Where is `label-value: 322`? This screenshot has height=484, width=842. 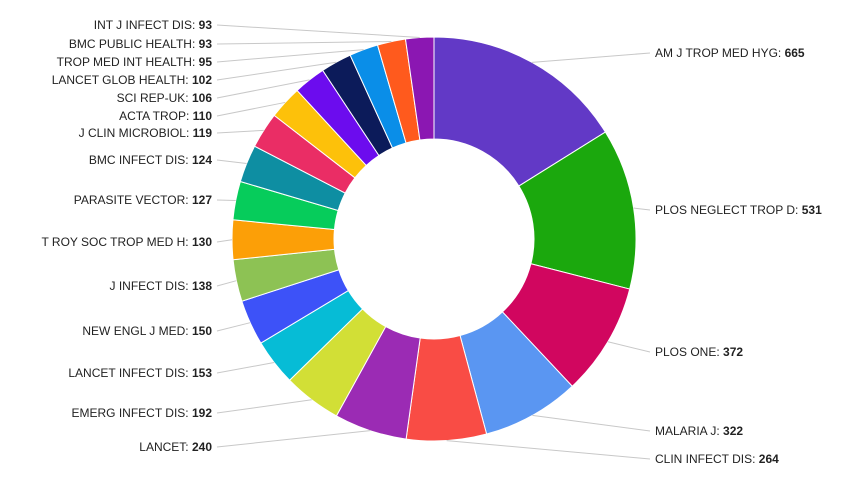 label-value: 322 is located at coordinates (733, 431).